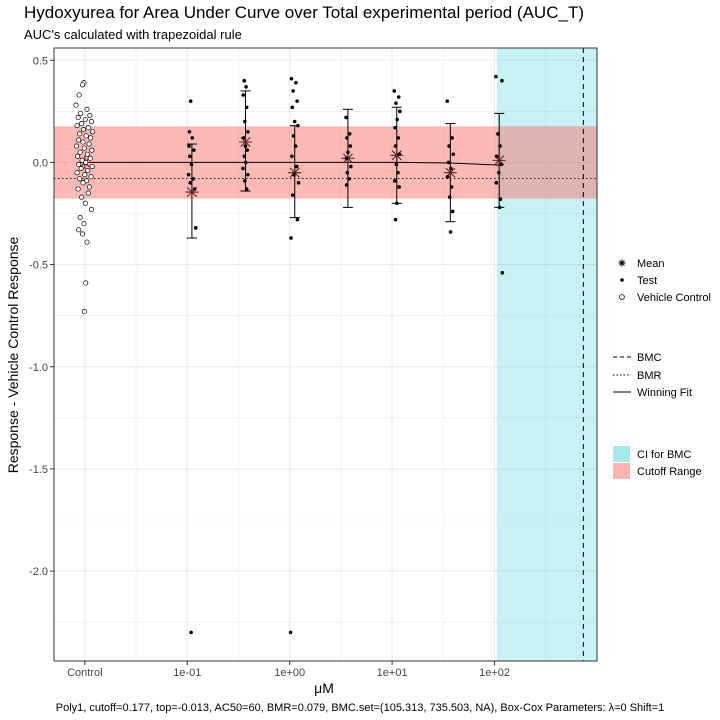  I want to click on x-axis-title: μM, so click(324, 688).